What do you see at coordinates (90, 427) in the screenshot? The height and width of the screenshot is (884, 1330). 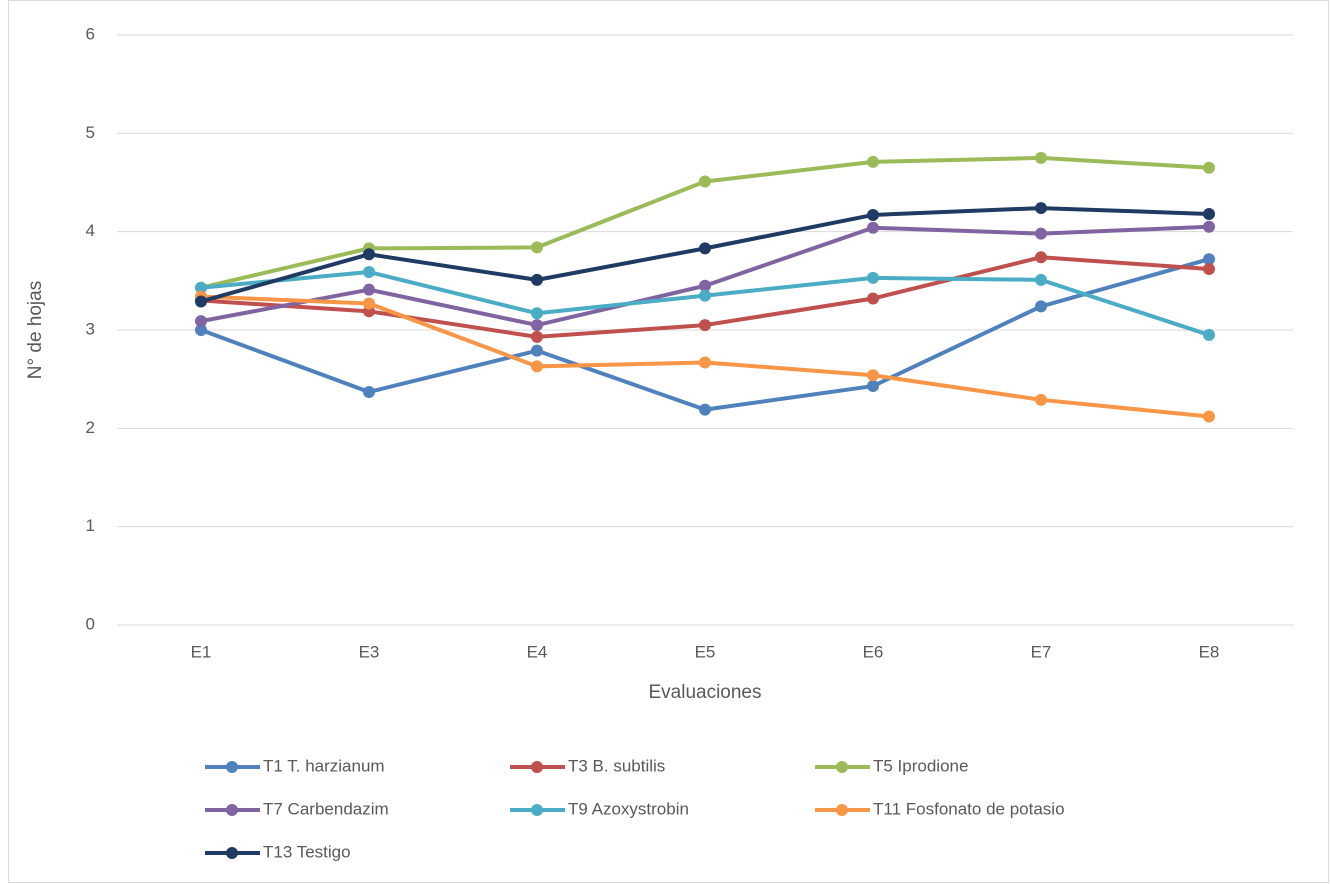 I see `y-tick-label: 2` at bounding box center [90, 427].